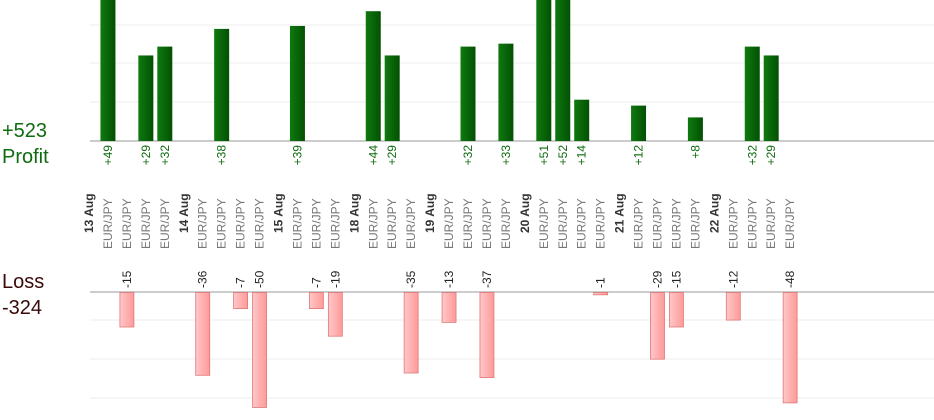  Describe the element at coordinates (335, 279) in the screenshot. I see `loss-value-label: -19` at that location.